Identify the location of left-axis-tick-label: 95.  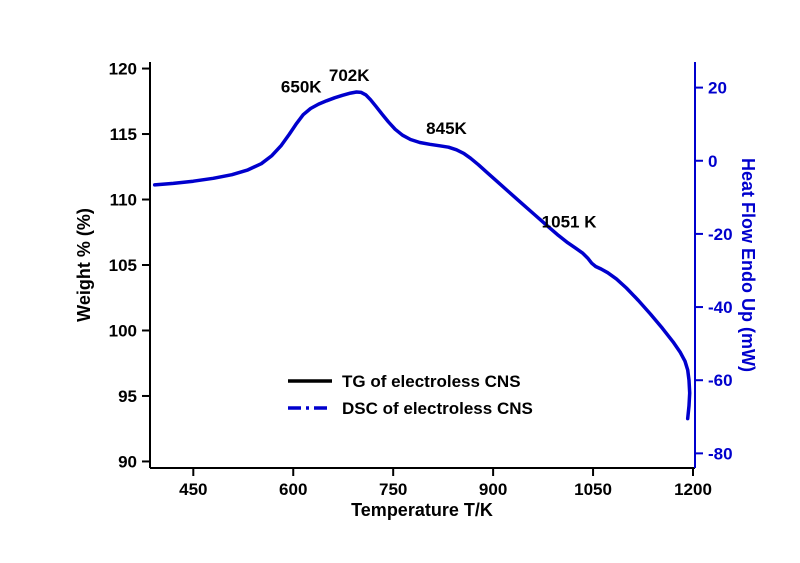
(127, 396).